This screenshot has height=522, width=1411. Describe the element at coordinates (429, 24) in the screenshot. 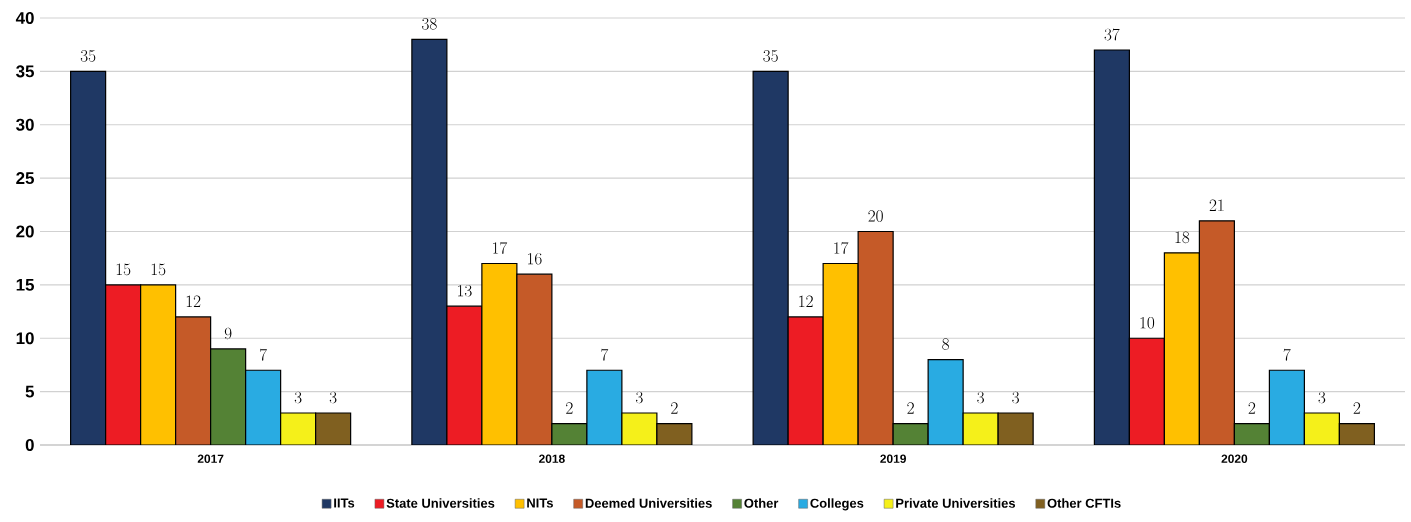

I see `data-label: 38` at that location.